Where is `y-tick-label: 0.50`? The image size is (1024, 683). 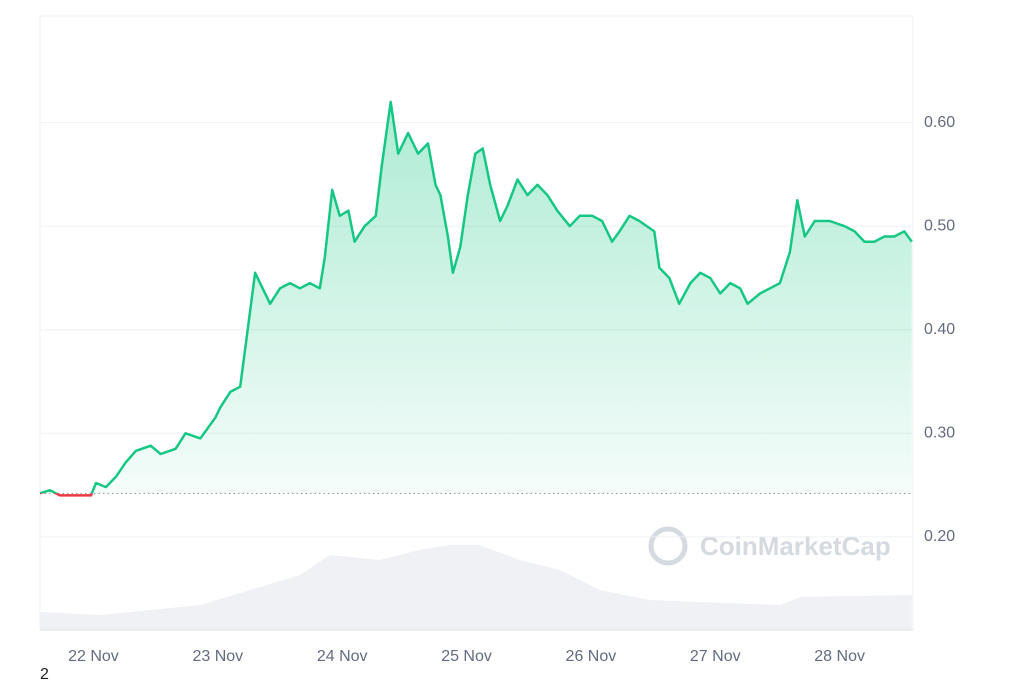
y-tick-label: 0.50 is located at coordinates (939, 225).